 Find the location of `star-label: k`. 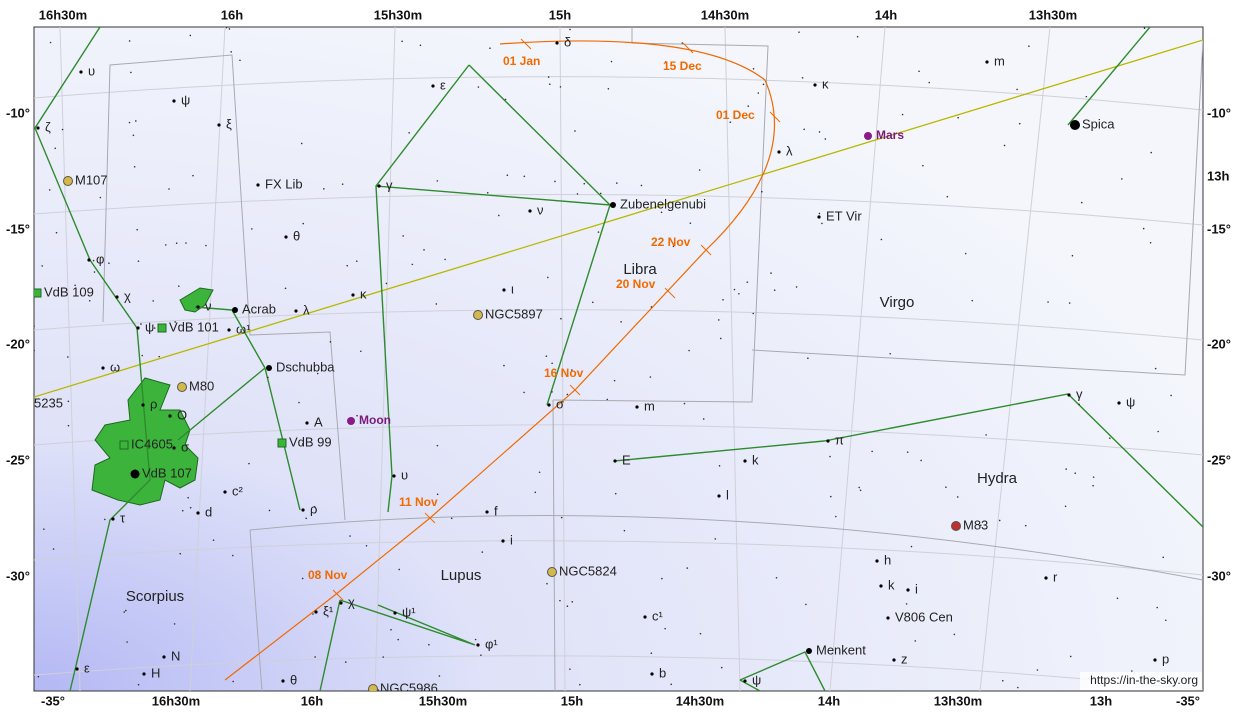

star-label: k is located at coordinates (891, 584).